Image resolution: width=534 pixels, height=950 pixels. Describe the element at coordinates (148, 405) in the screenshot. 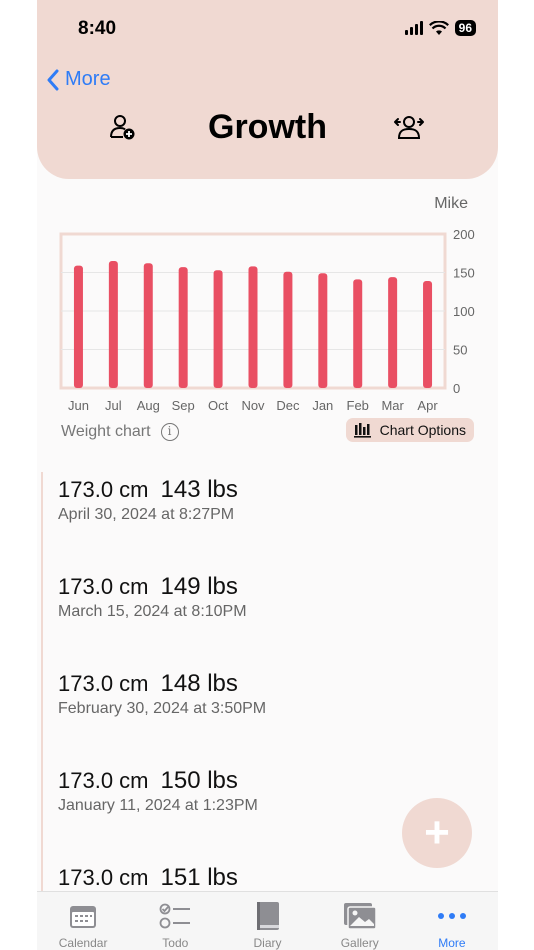

I see `x-tick-label: Aug` at that location.